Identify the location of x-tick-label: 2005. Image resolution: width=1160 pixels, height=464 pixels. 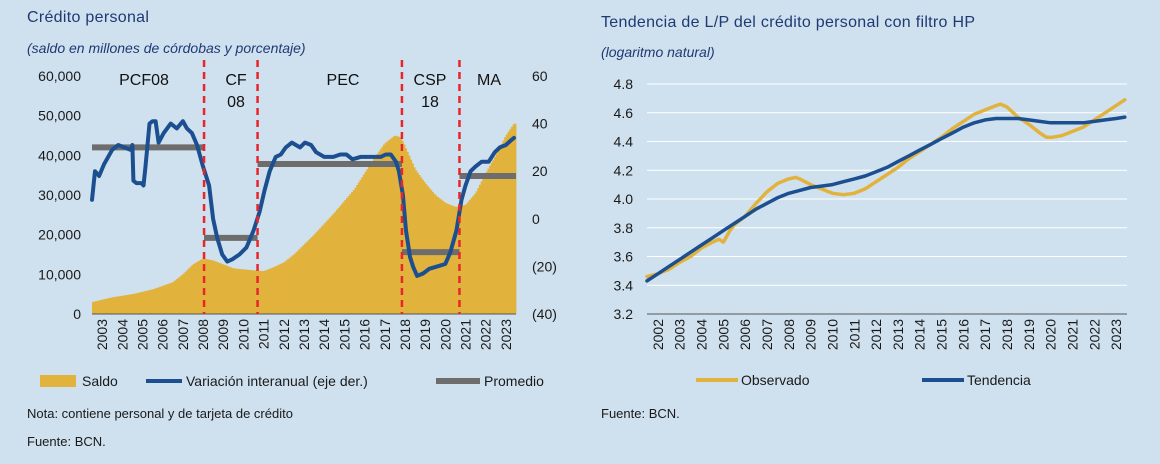
(143, 334).